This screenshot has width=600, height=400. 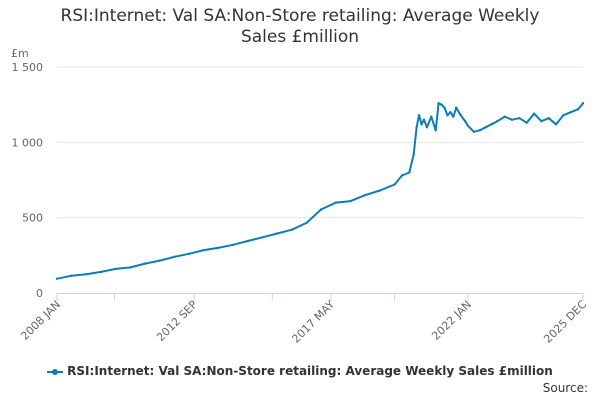 I want to click on y-tick-label: 1 000, so click(x=28, y=142).